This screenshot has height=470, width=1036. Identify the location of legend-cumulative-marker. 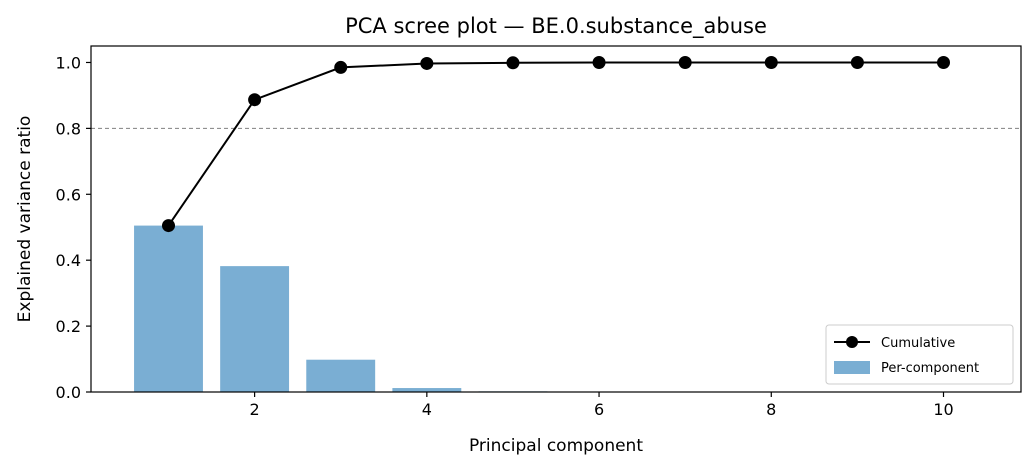
(852, 342).